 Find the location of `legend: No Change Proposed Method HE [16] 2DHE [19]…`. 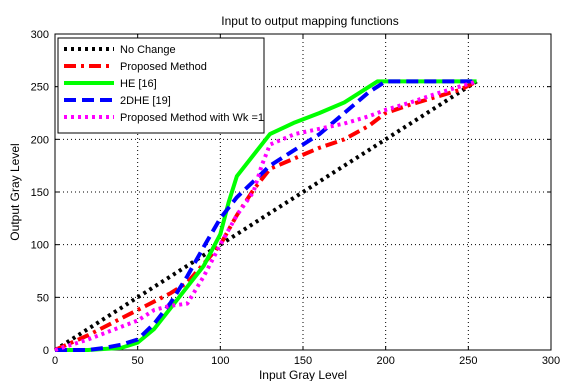

legend: No Change Proposed Method HE [16] 2DHE [19]… is located at coordinates (161, 85).